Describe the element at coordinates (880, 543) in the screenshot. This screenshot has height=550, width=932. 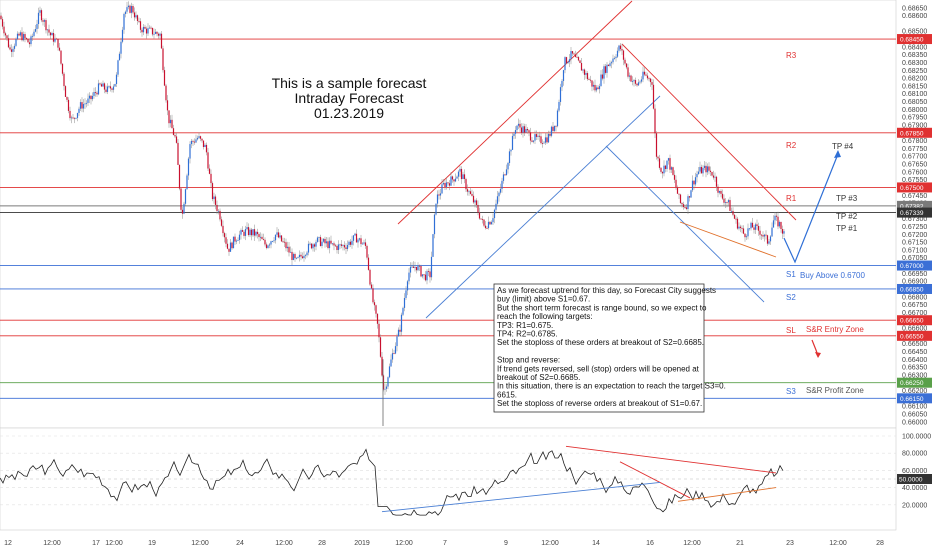
I see `time-tick-label: 28` at that location.